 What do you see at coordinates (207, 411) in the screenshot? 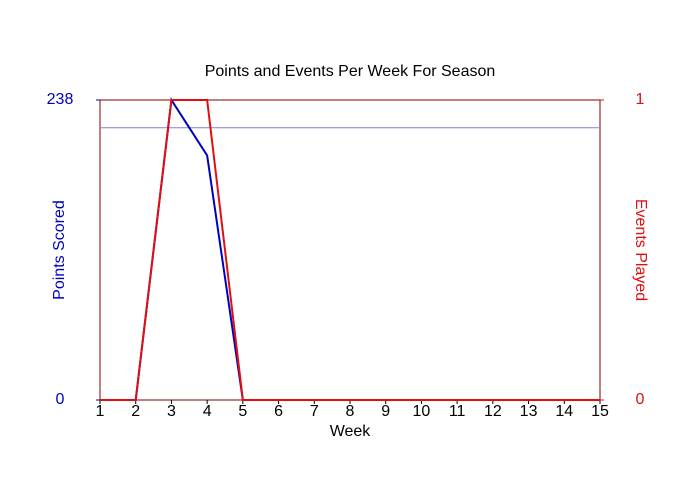
I see `x-tick-label: 4` at bounding box center [207, 411].